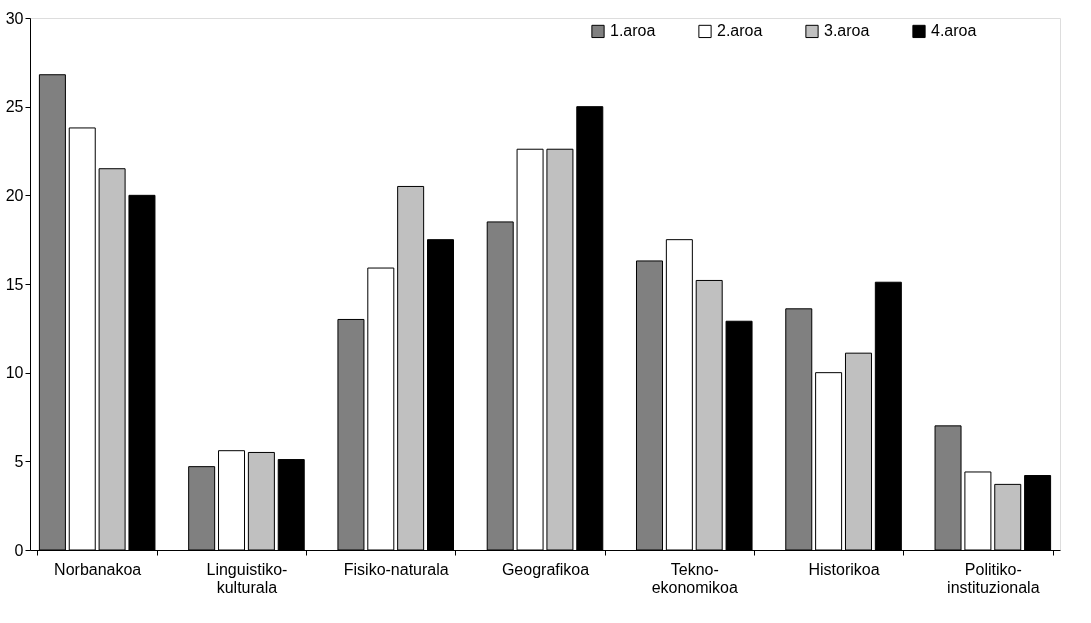 The height and width of the screenshot is (623, 1091). I want to click on legend-label: 4.aroa, so click(954, 31).